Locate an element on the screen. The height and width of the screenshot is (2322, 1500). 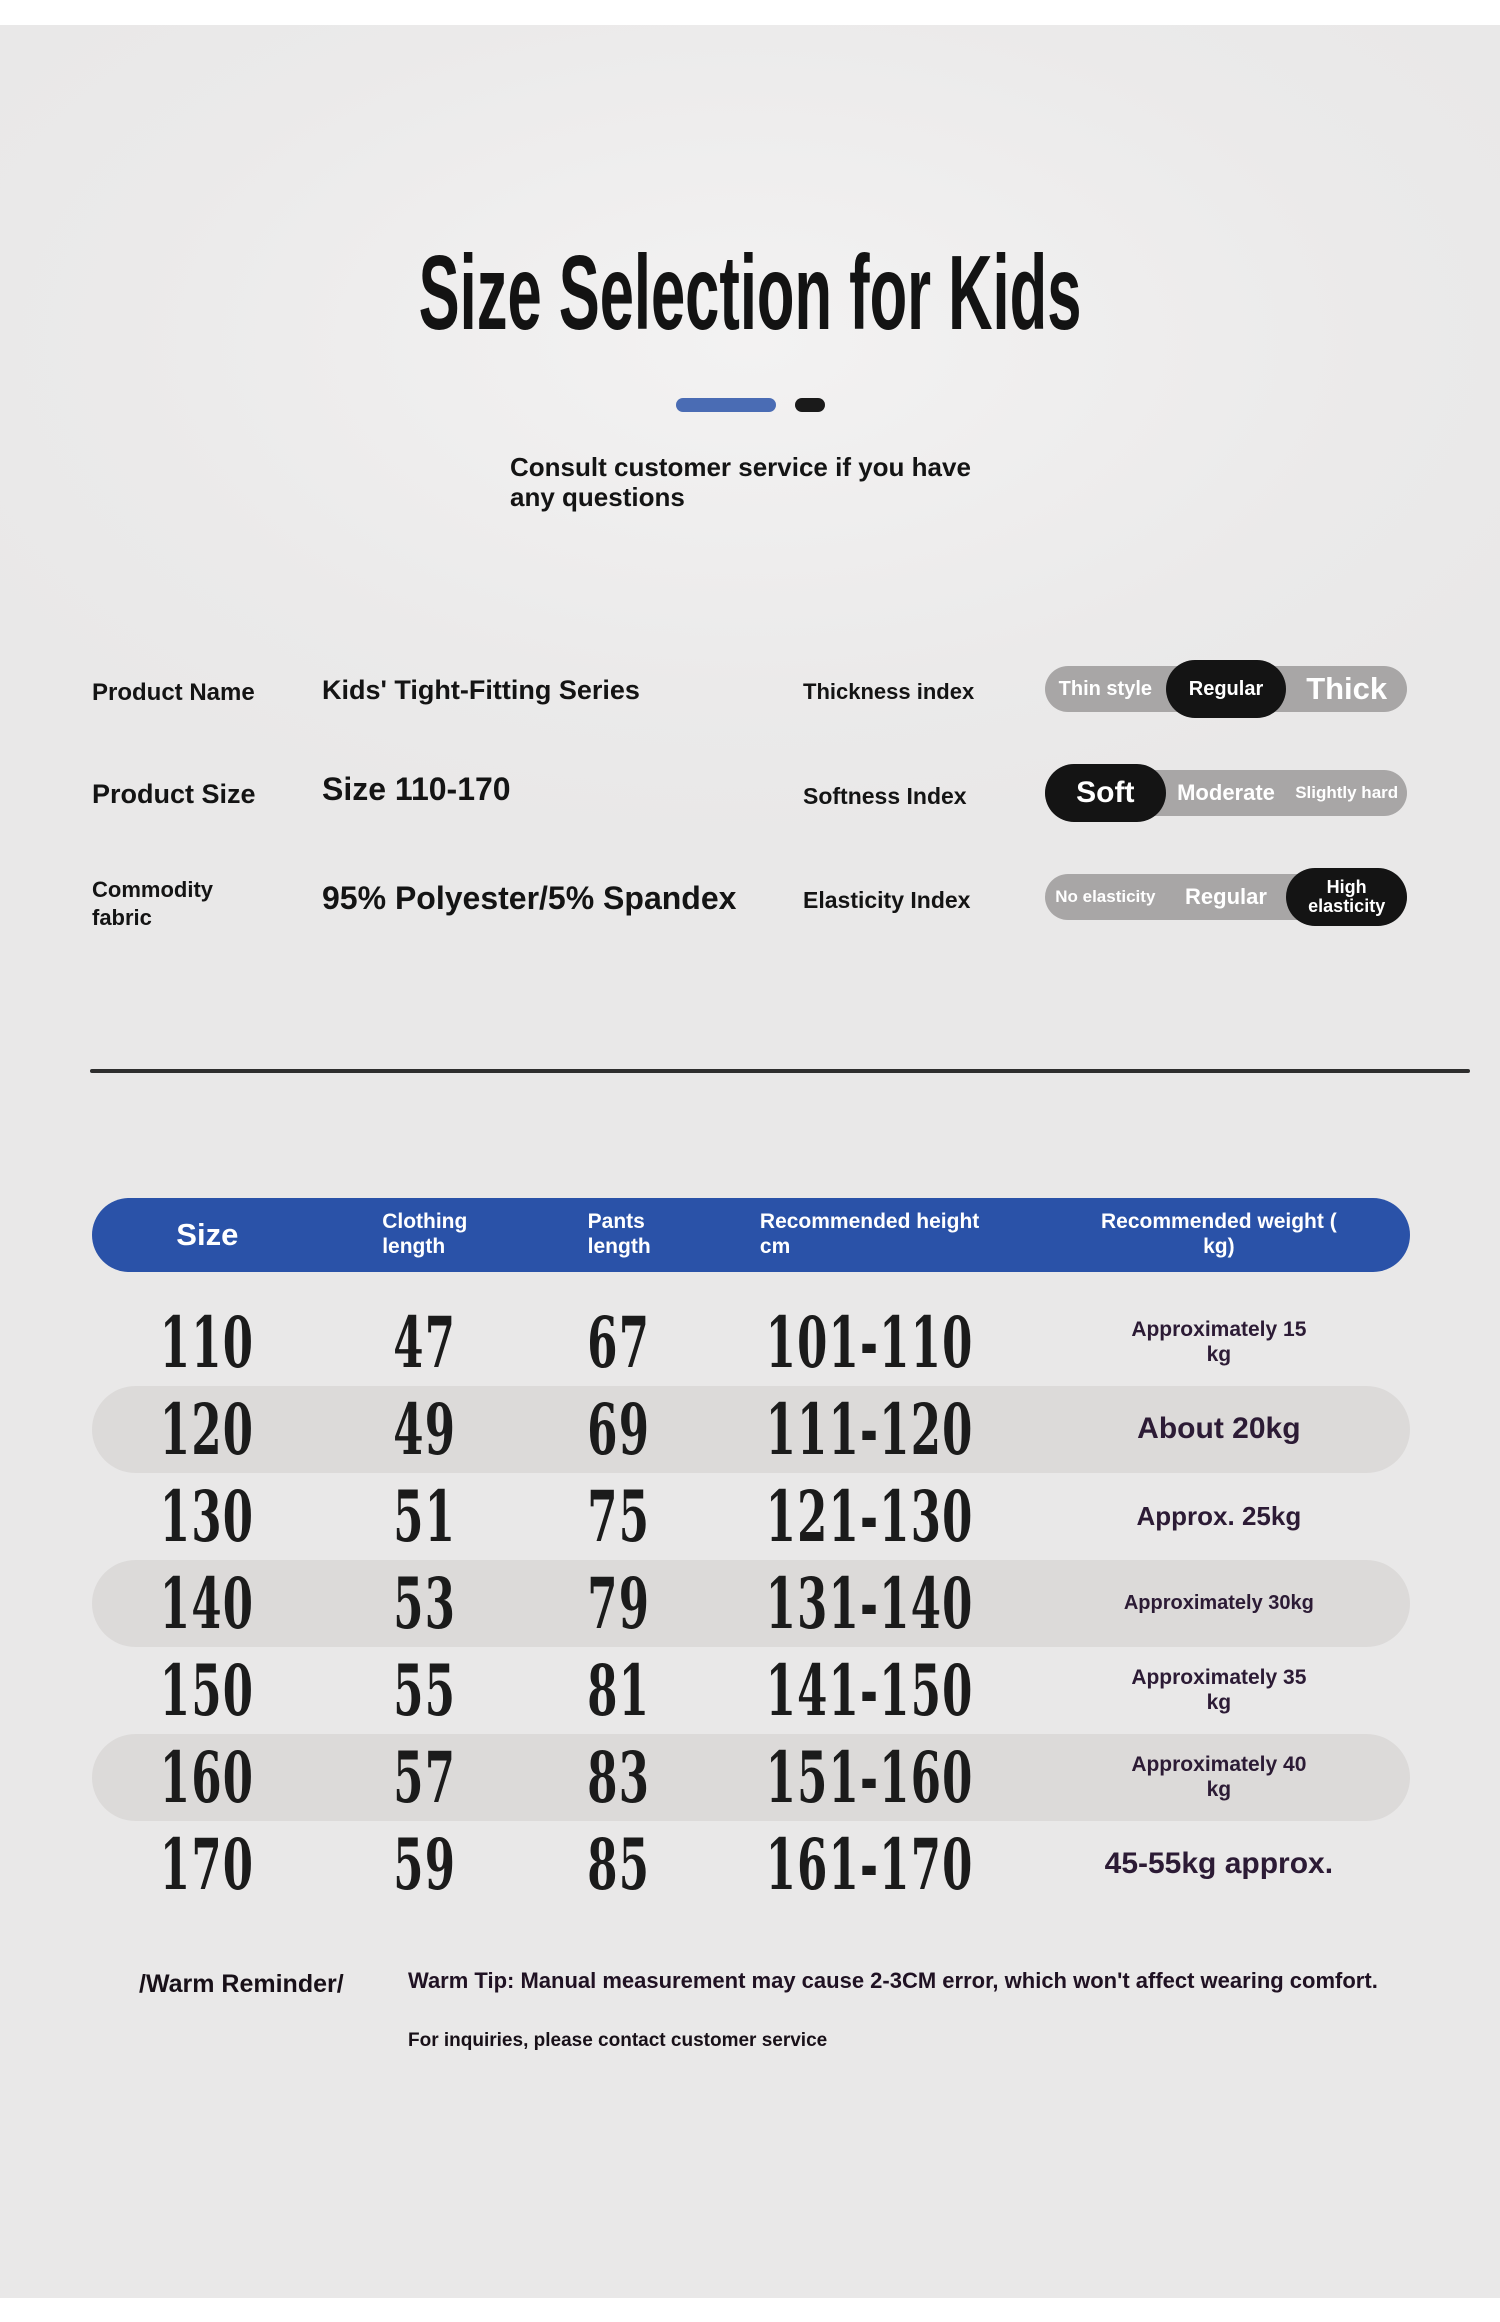
table-row-130: 130 51 75 121-130 Approx. 25kg is located at coordinates (751, 1516).